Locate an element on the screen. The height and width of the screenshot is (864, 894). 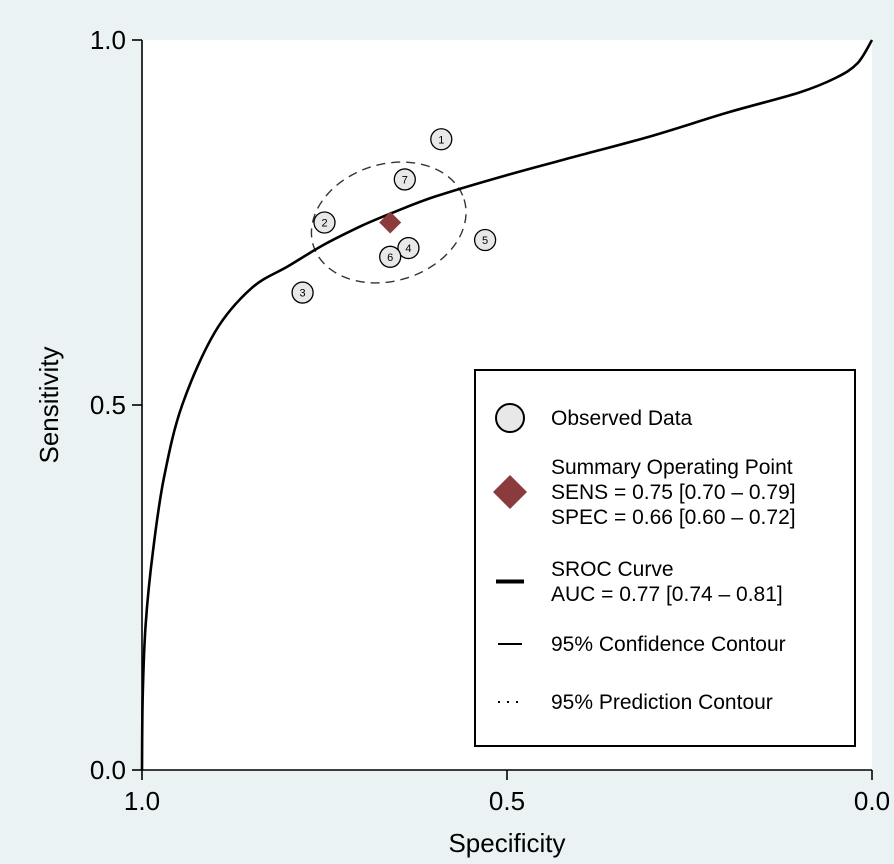
legend-summary-icon is located at coordinates (510, 492).